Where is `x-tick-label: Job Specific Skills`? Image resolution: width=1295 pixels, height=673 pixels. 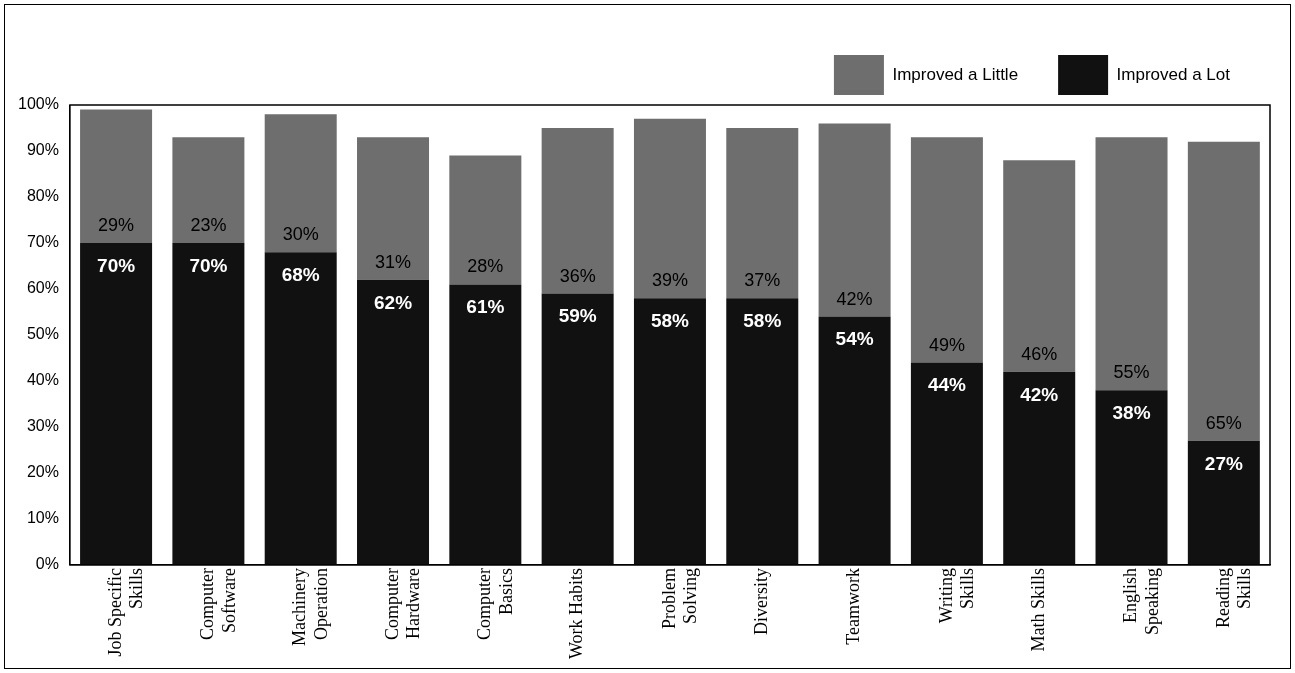
x-tick-label: Job Specific Skills is located at coordinates (125, 612).